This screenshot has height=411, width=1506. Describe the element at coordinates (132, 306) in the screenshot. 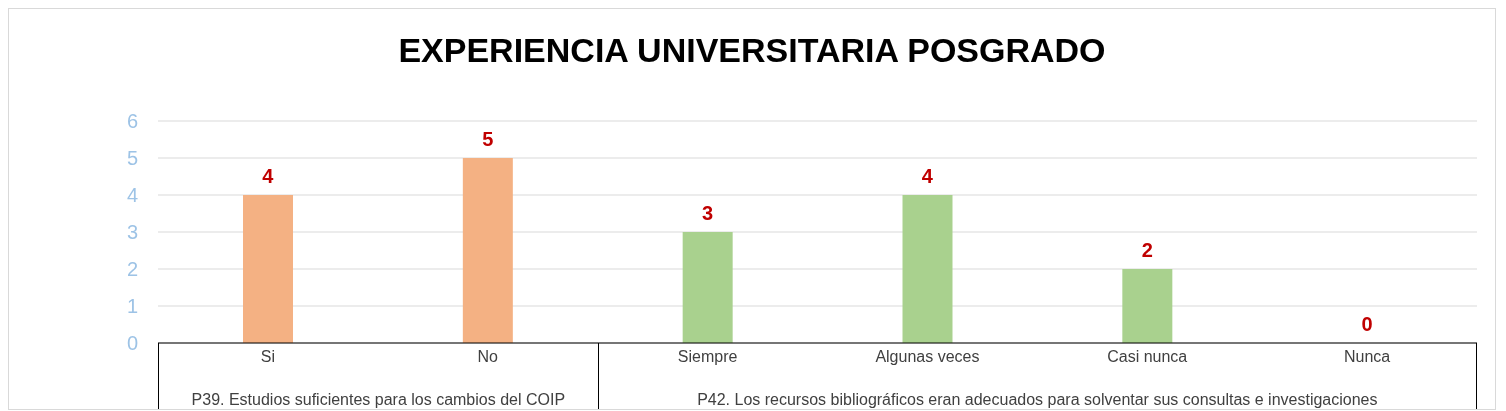

I see `y-tick-label: 1` at that location.